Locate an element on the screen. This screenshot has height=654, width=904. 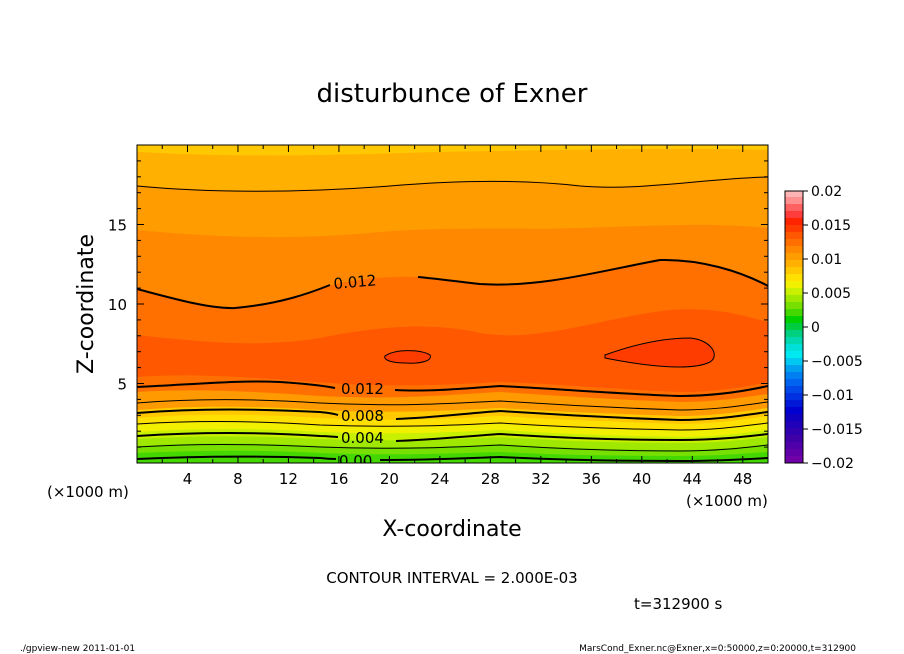
x-unit-left: (×1000 m) is located at coordinates (88, 492).